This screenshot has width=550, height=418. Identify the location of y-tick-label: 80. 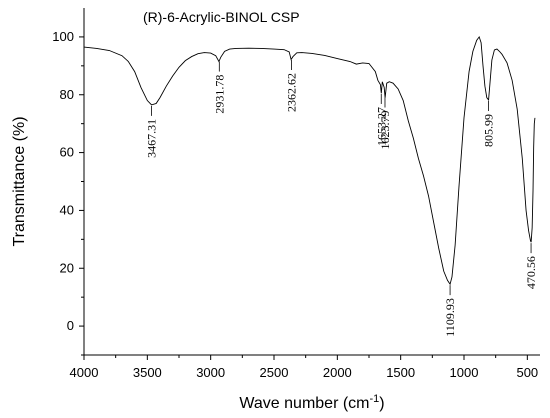
(67, 94).